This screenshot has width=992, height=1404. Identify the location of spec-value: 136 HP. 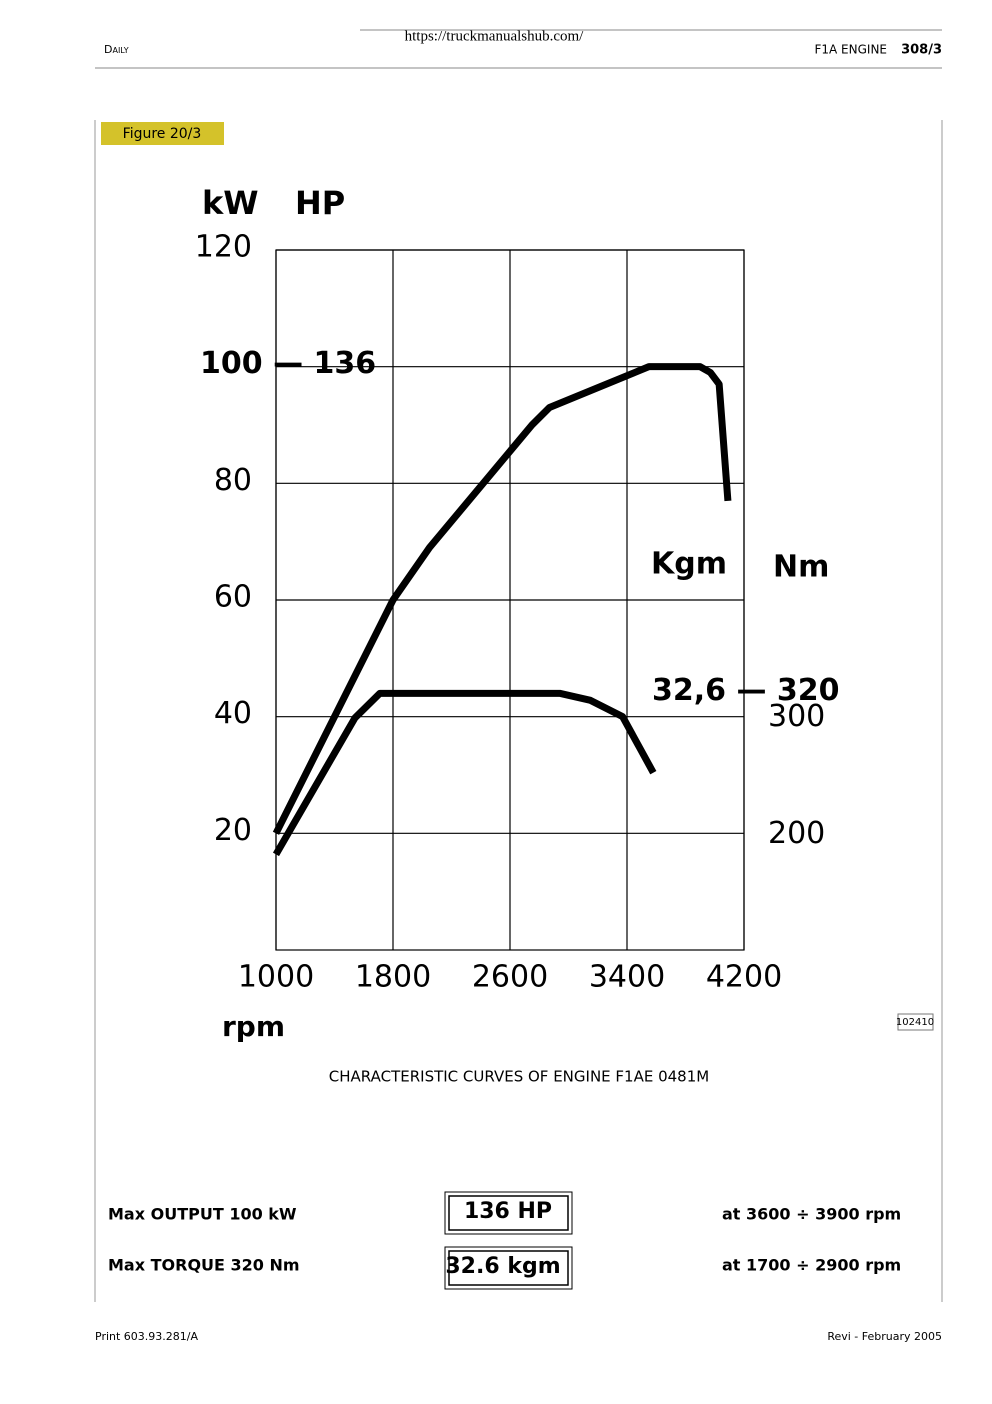
(508, 1211).